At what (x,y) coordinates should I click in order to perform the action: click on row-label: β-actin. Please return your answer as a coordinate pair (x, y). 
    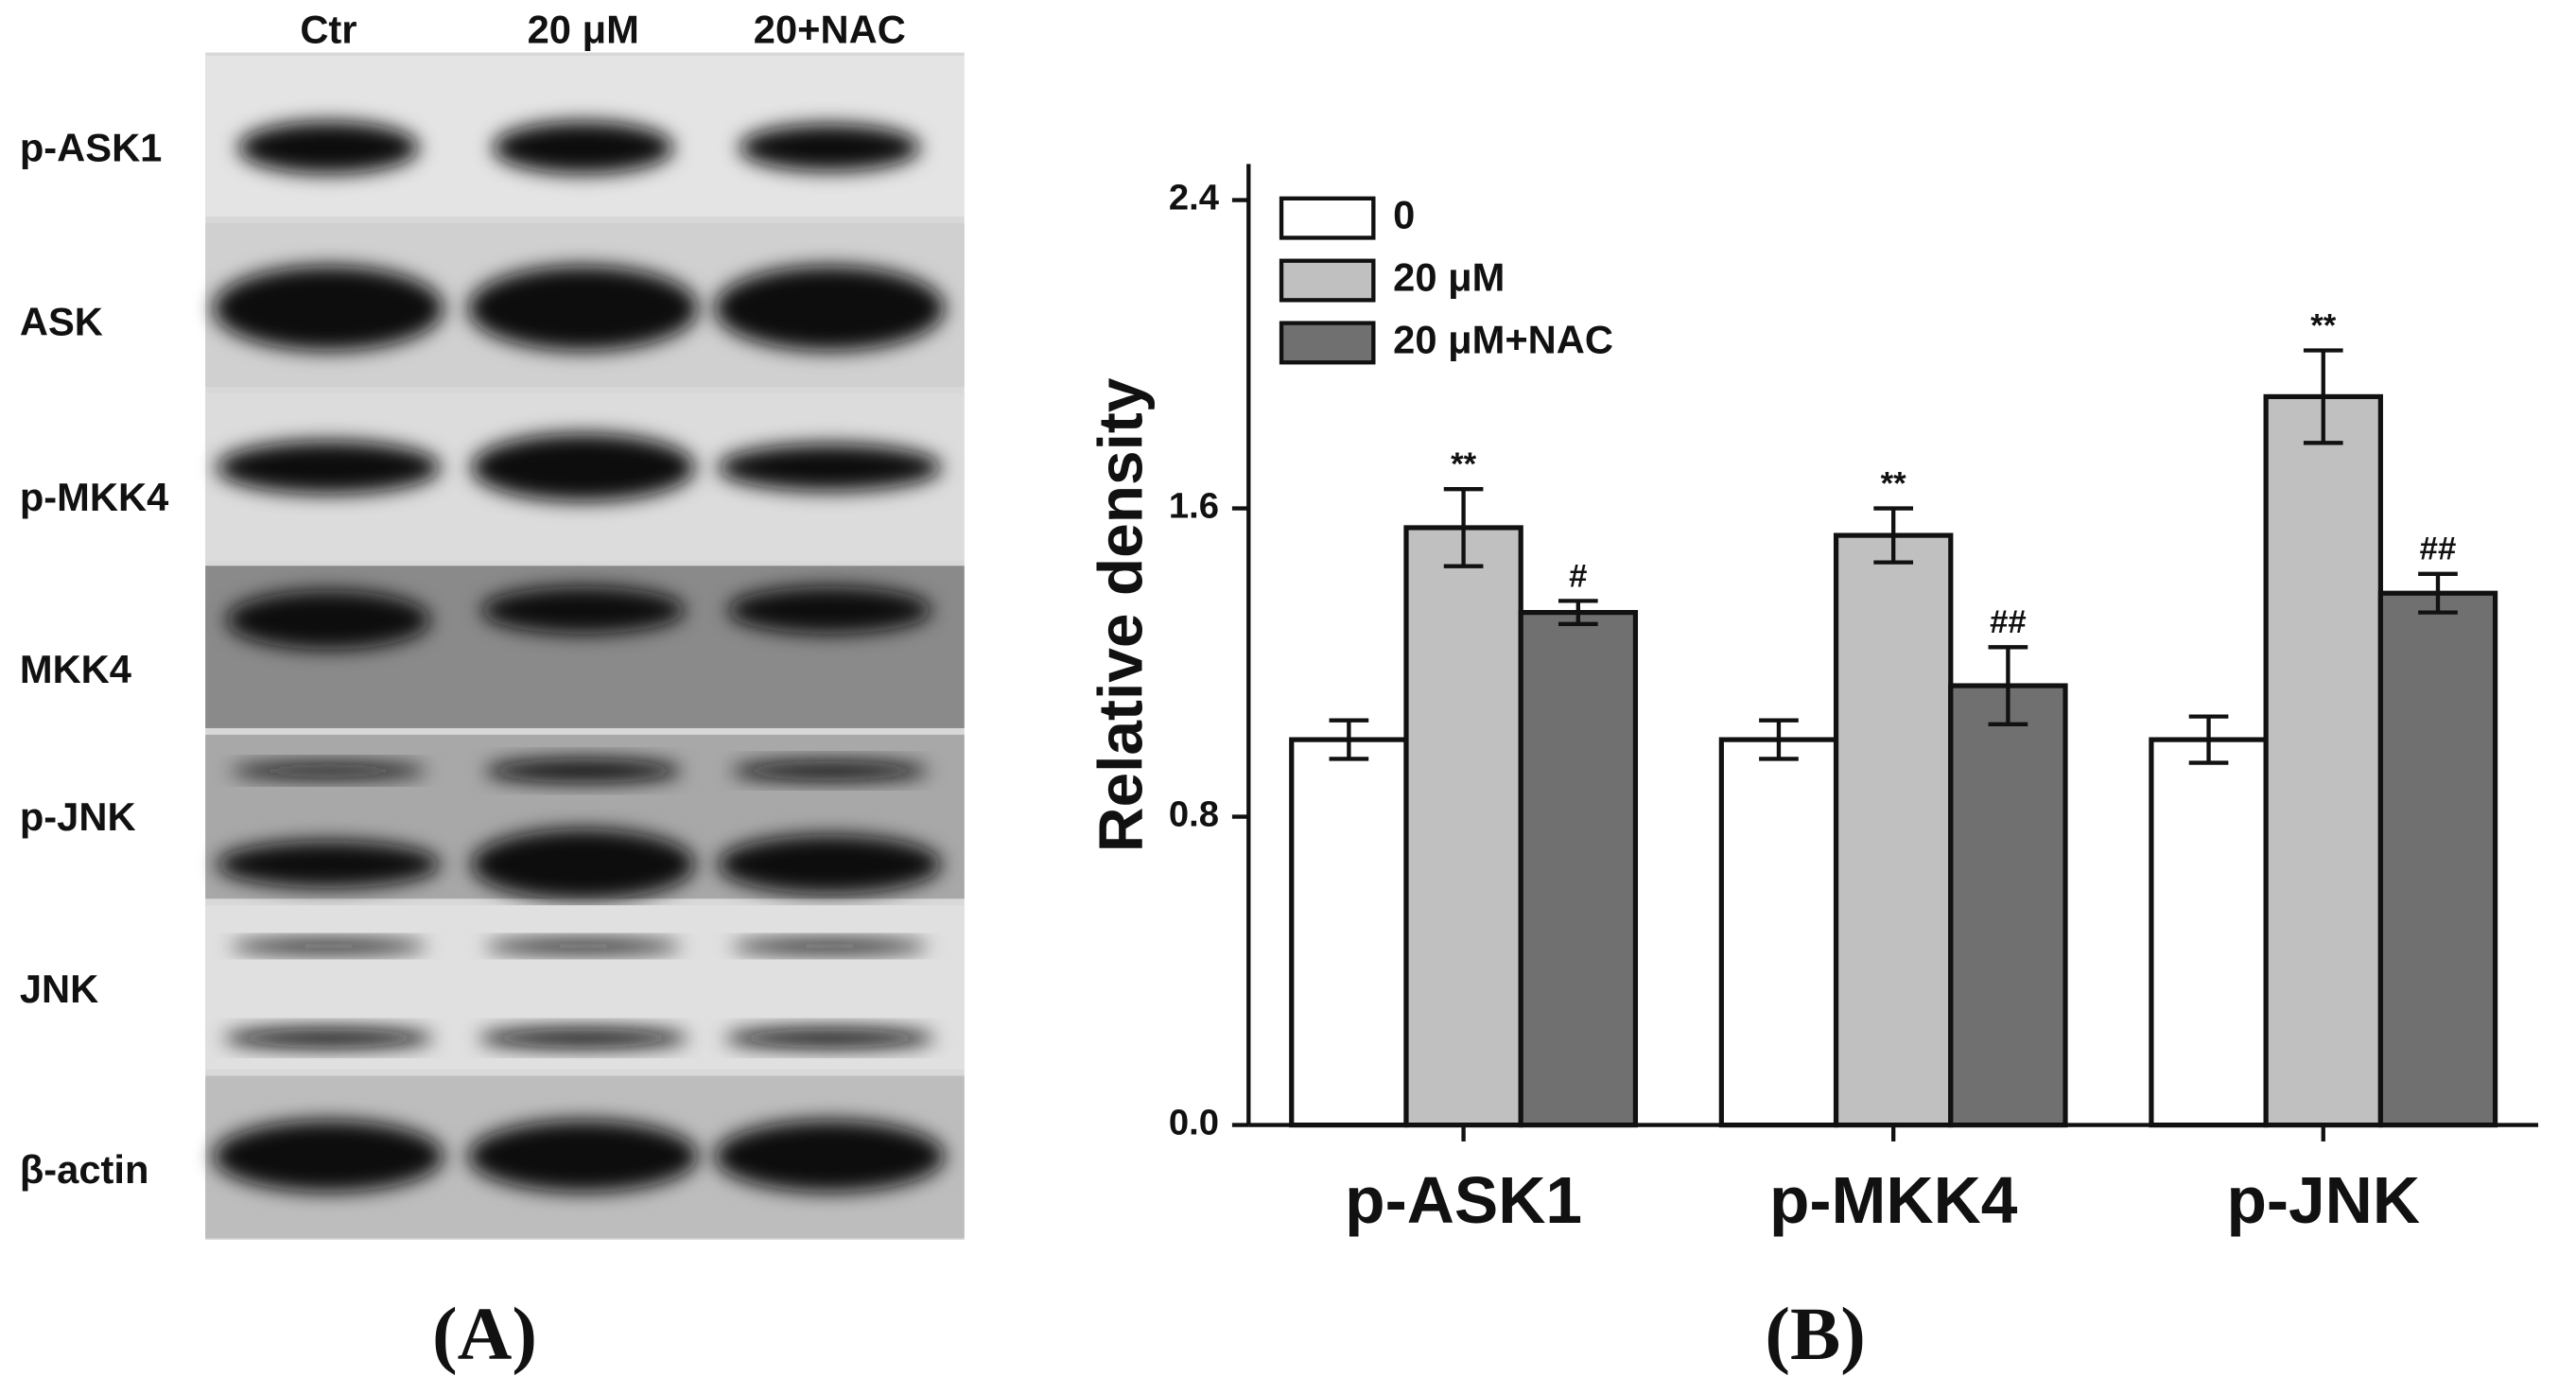
    Looking at the image, I should click on (84, 1169).